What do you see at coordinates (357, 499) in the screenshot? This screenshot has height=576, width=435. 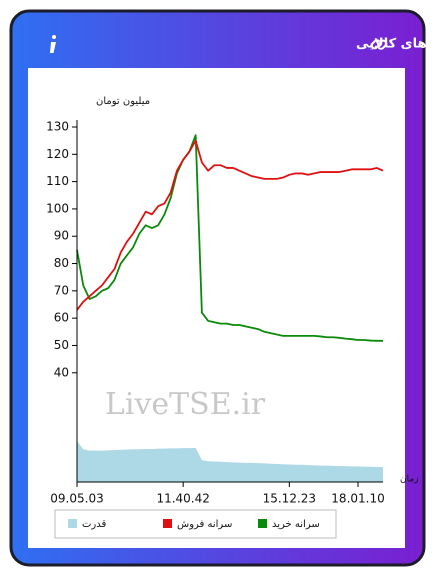 I see `x-tick-label: 18.01.10` at bounding box center [357, 499].